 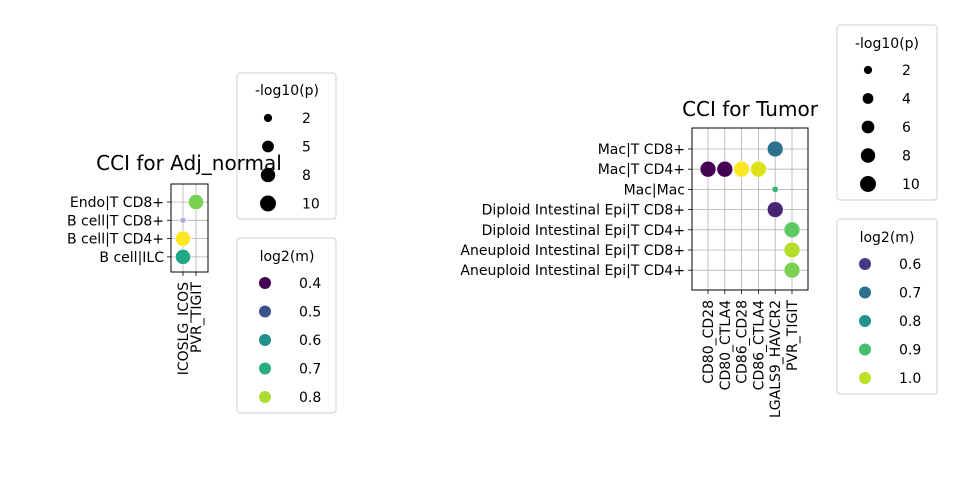 What do you see at coordinates (117, 203) in the screenshot?
I see `adj-normal-ytick-label-endo-t-cd8: Endo|T CD8+` at bounding box center [117, 203].